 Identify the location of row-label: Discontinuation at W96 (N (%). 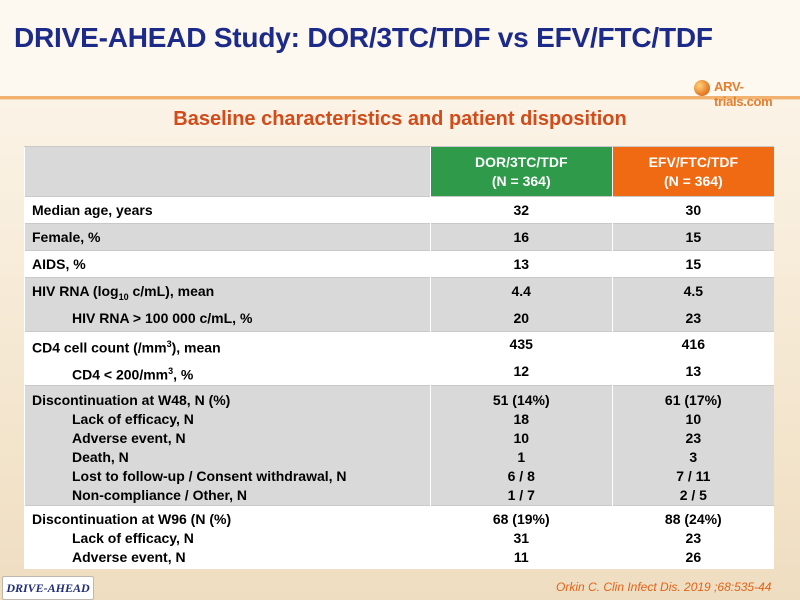
(132, 519).